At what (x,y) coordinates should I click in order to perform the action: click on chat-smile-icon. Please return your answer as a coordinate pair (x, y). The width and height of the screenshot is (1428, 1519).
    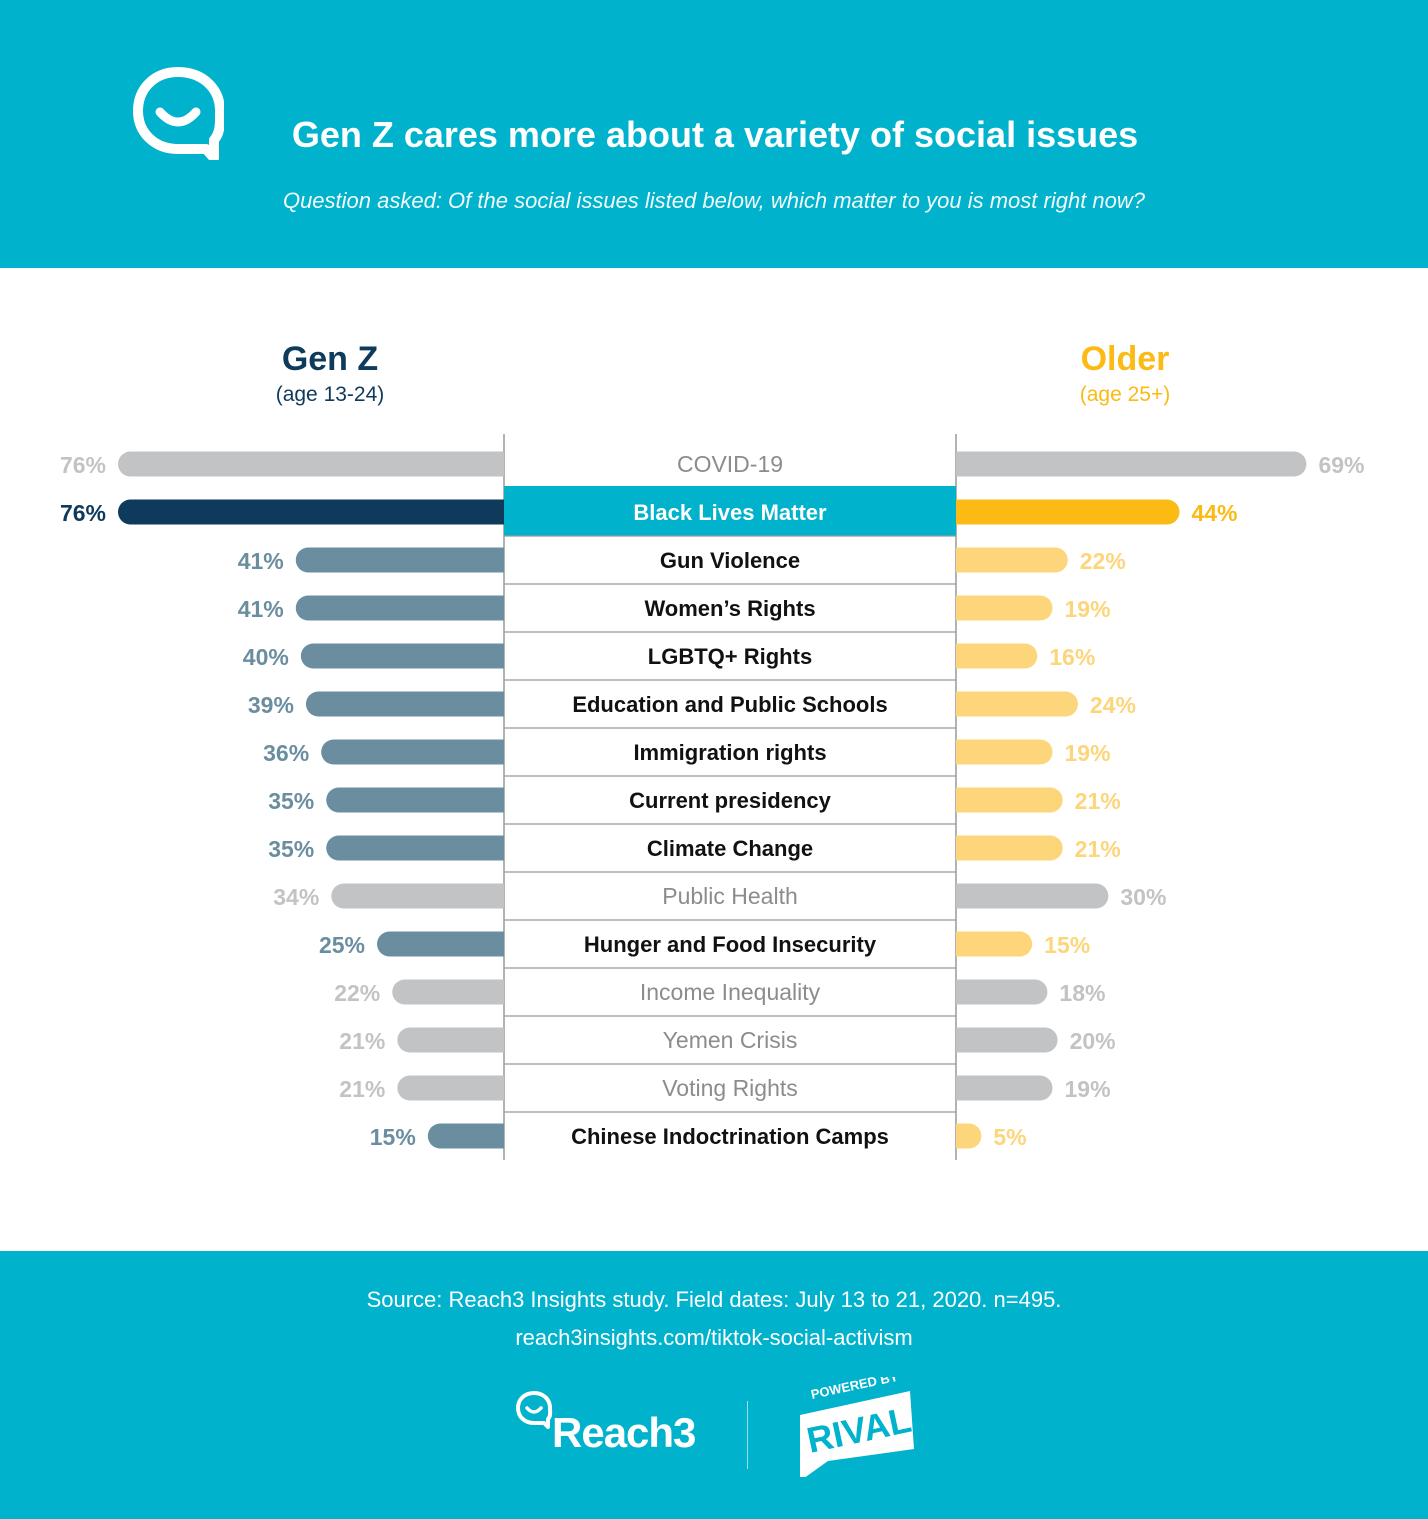
    Looking at the image, I should click on (178, 113).